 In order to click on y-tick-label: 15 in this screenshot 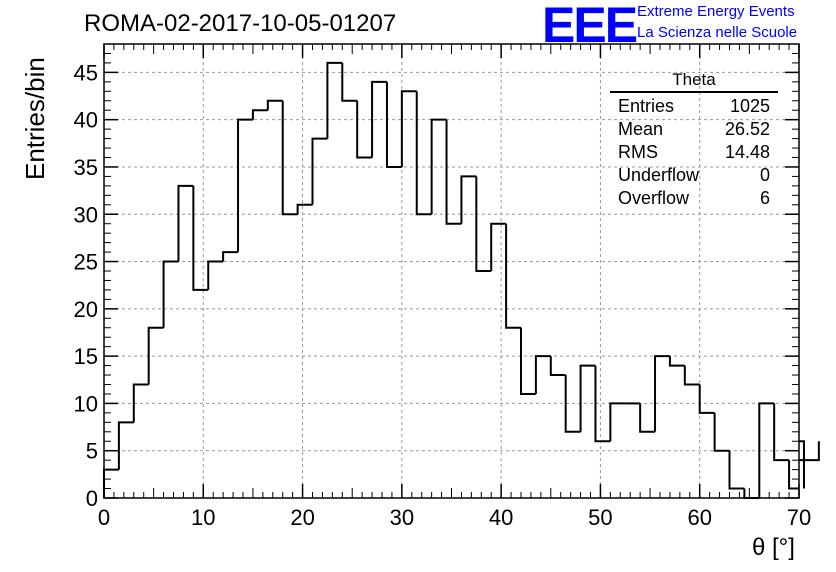, I will do `click(86, 356)`.